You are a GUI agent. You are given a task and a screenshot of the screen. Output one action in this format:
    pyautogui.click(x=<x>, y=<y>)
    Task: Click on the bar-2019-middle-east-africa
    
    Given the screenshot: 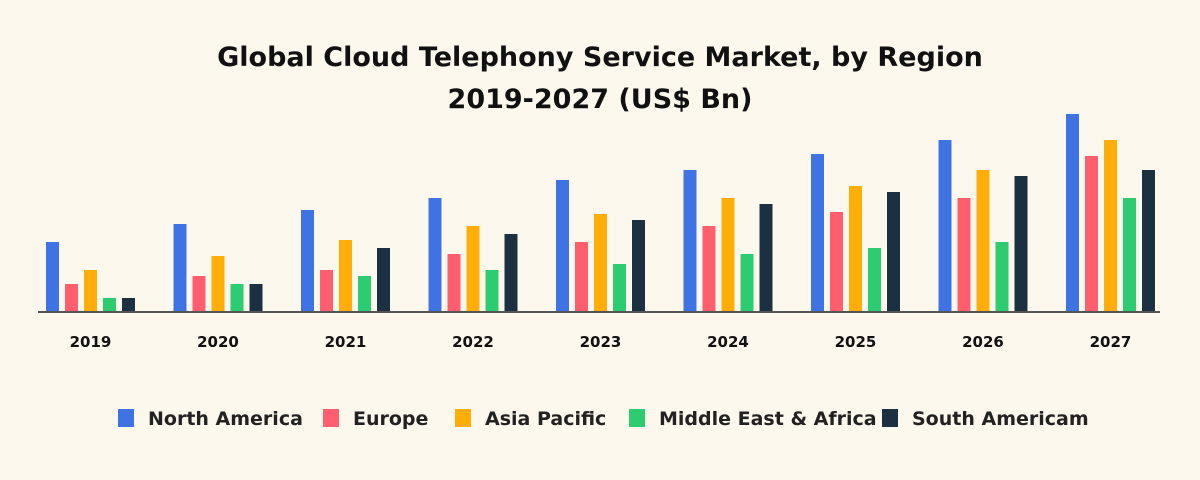 What is the action you would take?
    pyautogui.click(x=109, y=305)
    